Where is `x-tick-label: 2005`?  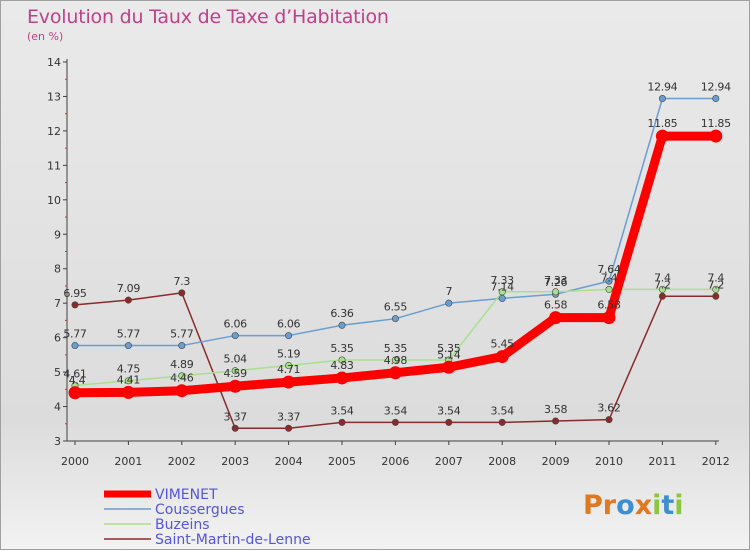 x-tick-label: 2005 is located at coordinates (342, 461).